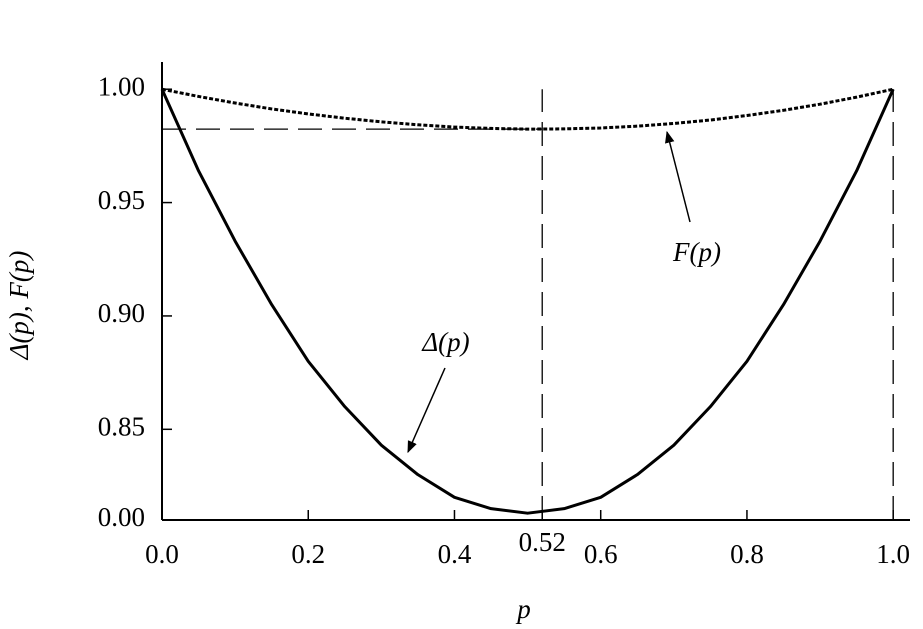  What do you see at coordinates (601, 554) in the screenshot?
I see `x-tick-label: 0.6` at bounding box center [601, 554].